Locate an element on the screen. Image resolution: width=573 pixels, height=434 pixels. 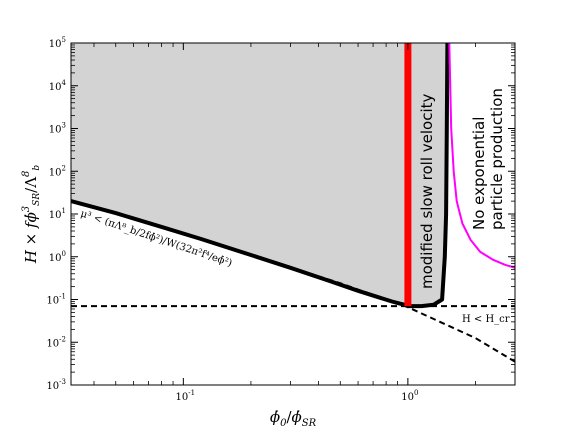
y-tick-label: 10⁴ is located at coordinates (58, 86).